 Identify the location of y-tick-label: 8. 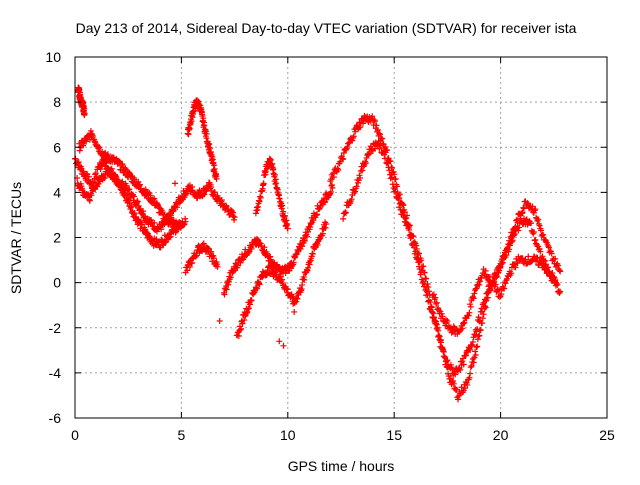
(57, 102).